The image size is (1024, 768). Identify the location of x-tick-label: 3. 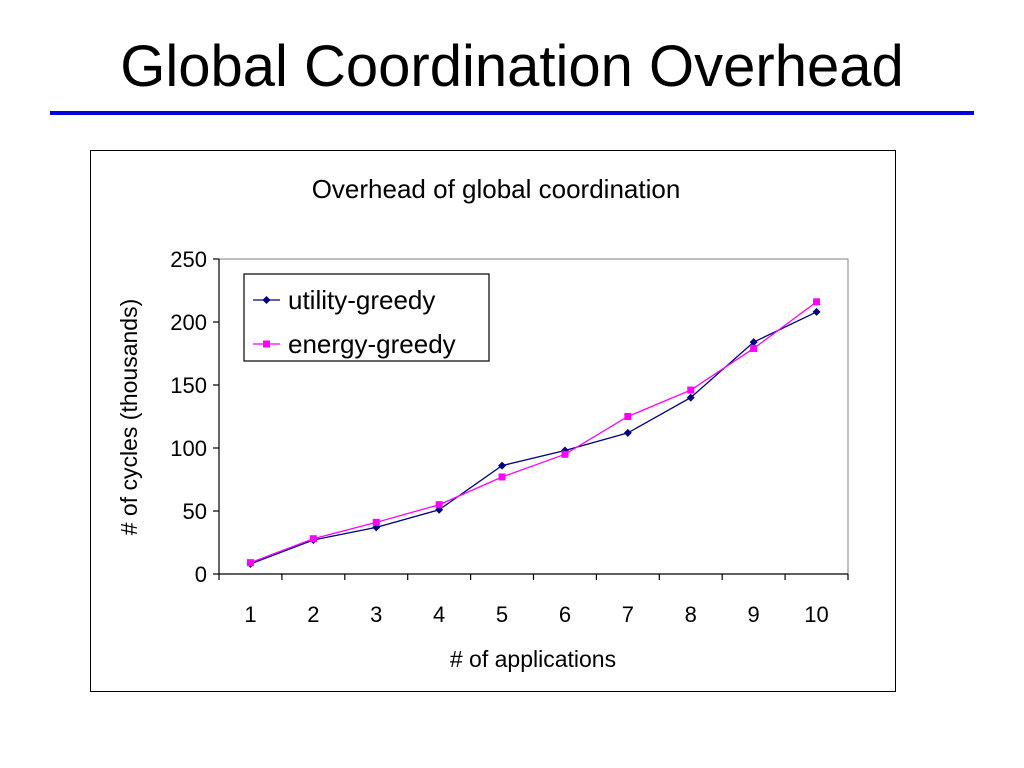
(376, 614).